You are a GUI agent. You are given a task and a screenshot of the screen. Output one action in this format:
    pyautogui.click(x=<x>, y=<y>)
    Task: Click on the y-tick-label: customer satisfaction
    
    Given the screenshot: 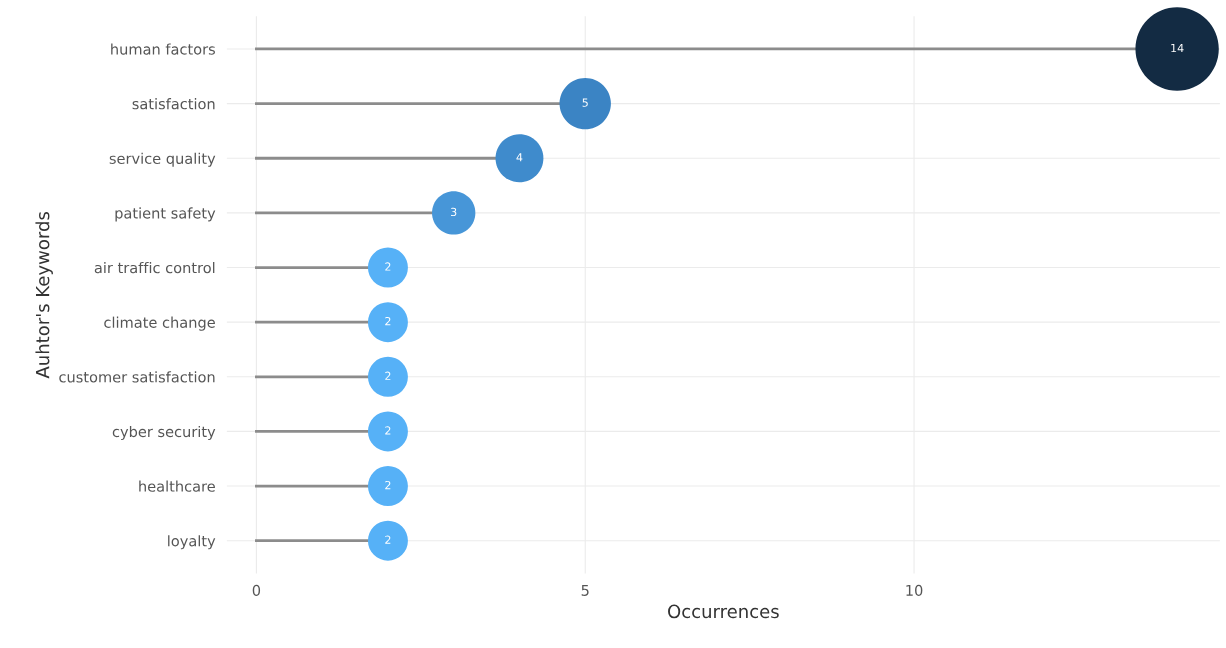 What is the action you would take?
    pyautogui.click(x=137, y=377)
    